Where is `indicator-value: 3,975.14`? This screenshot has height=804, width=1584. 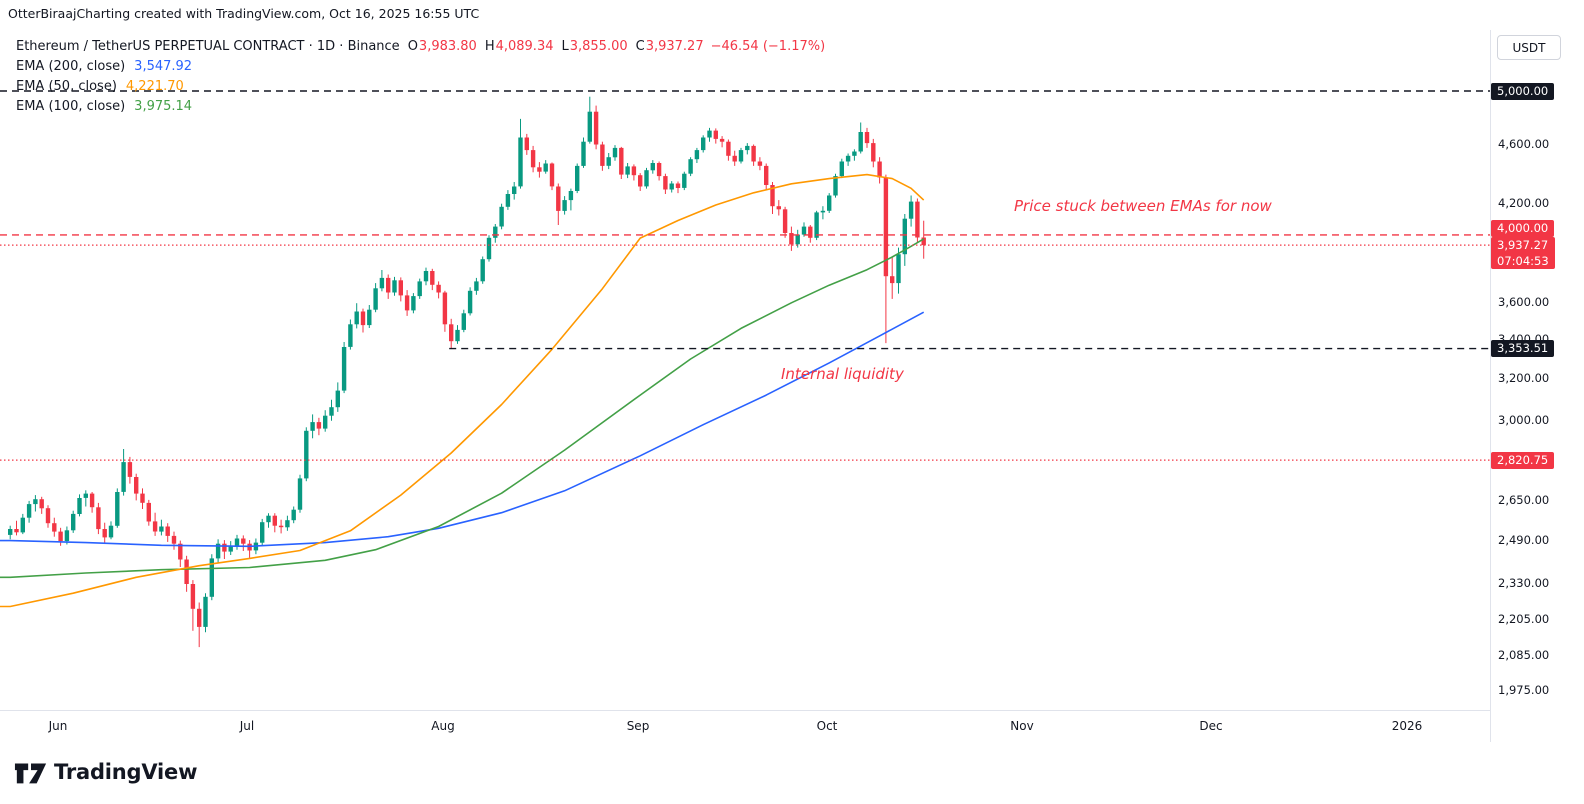
indicator-value: 3,975.14 is located at coordinates (163, 106).